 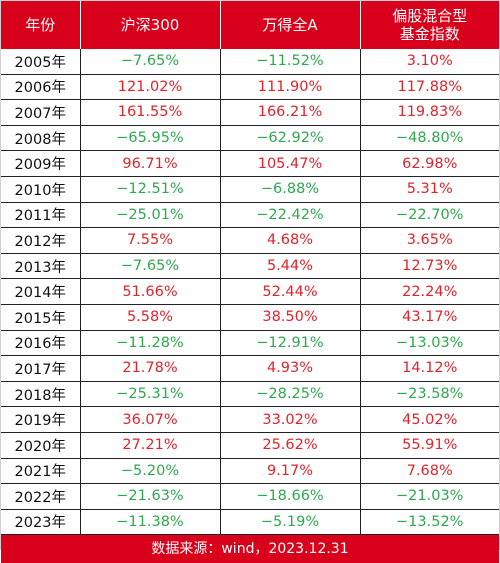 What do you see at coordinates (429, 368) in the screenshot?
I see `fund-index-cell: 14.12%` at bounding box center [429, 368].